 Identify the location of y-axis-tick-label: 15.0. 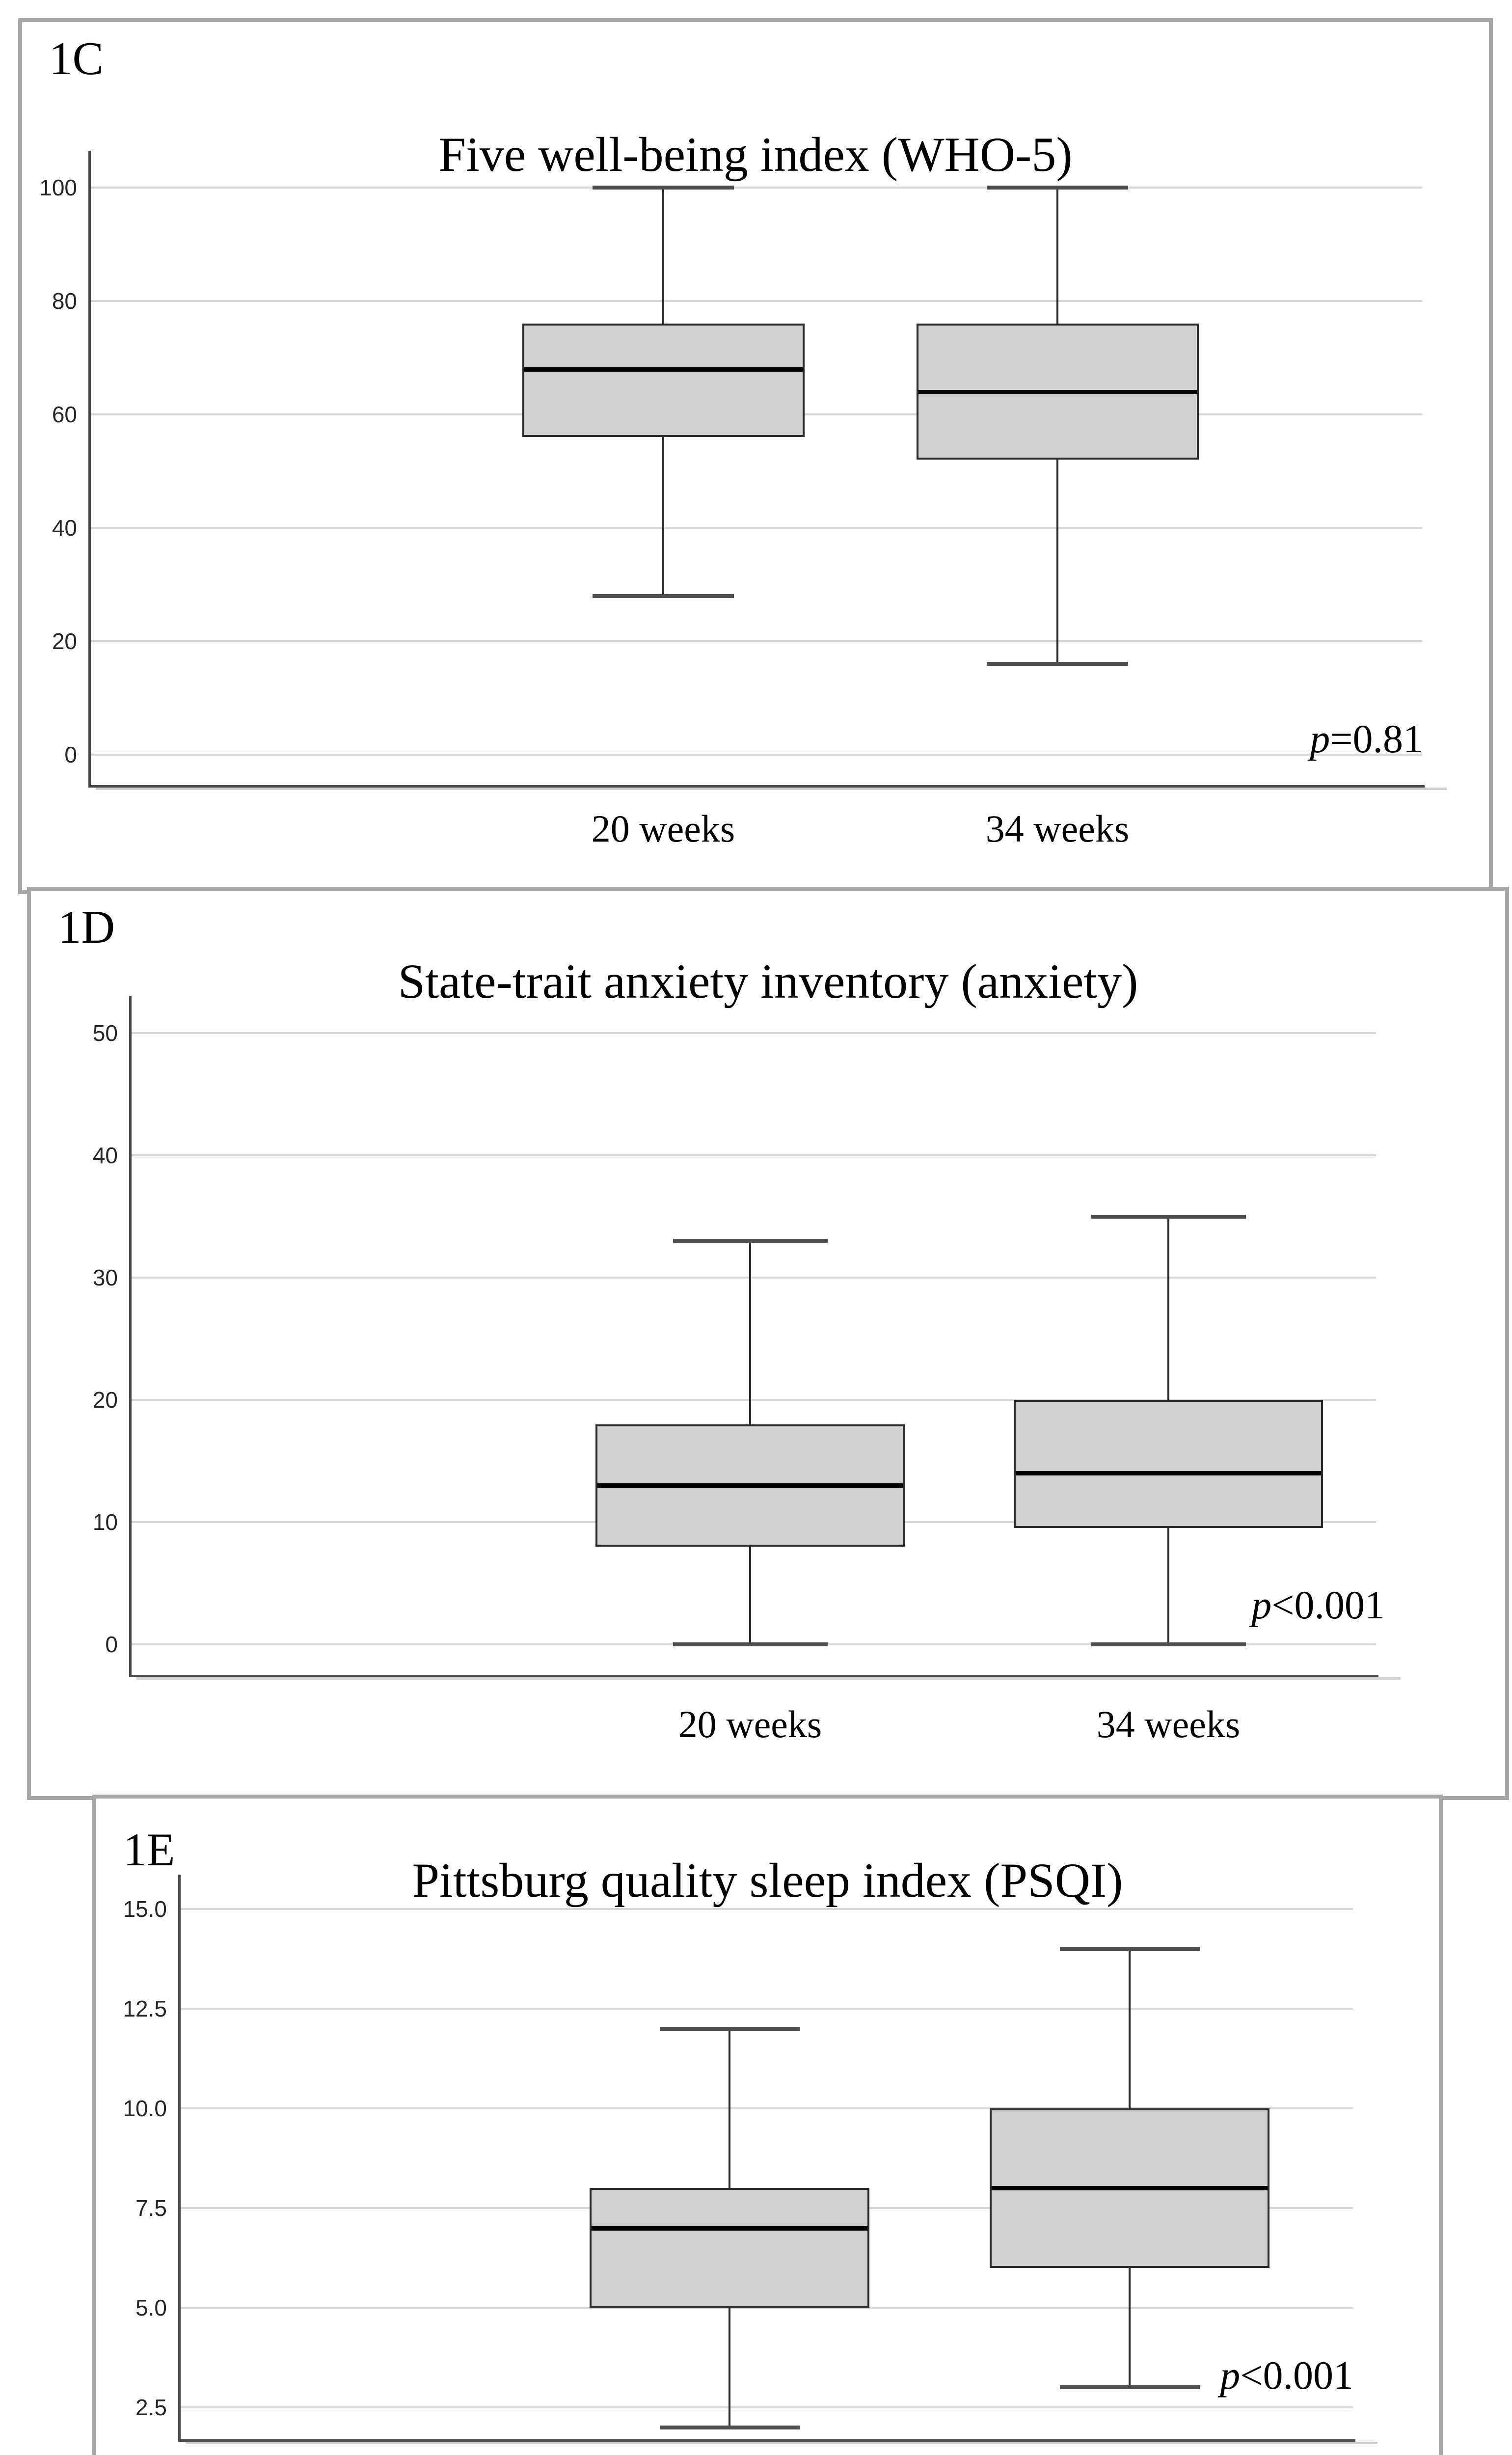
(145, 1909).